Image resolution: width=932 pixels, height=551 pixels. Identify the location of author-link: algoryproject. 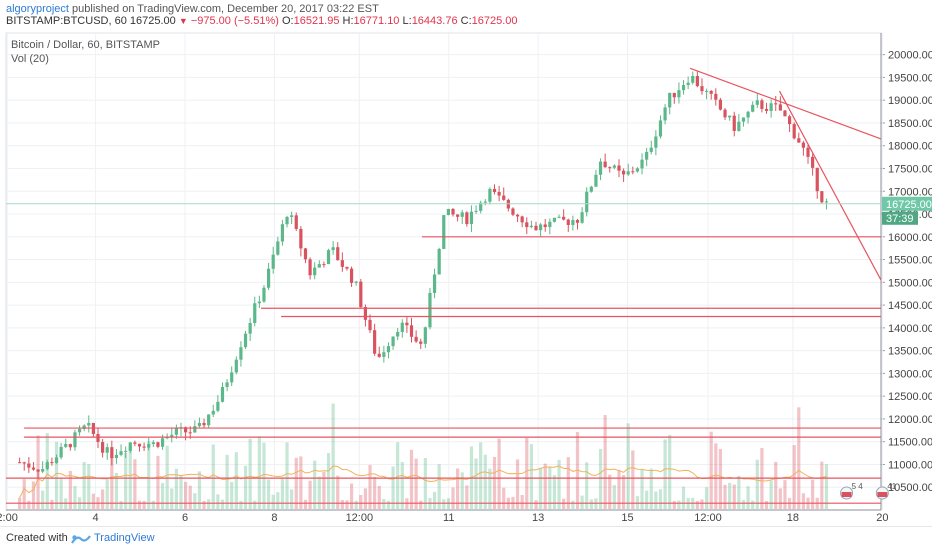
(37, 9).